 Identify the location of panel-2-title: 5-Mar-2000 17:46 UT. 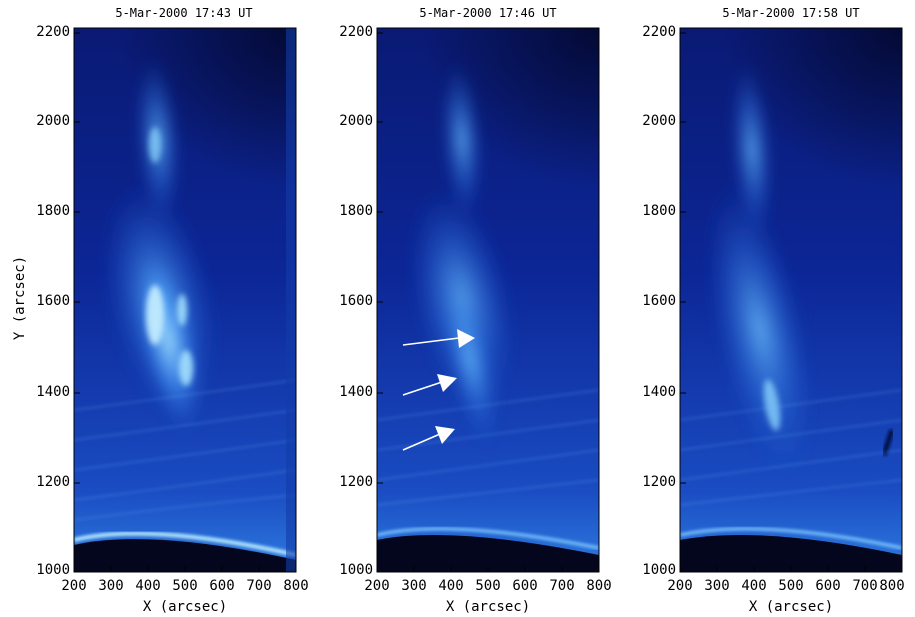
(488, 13).